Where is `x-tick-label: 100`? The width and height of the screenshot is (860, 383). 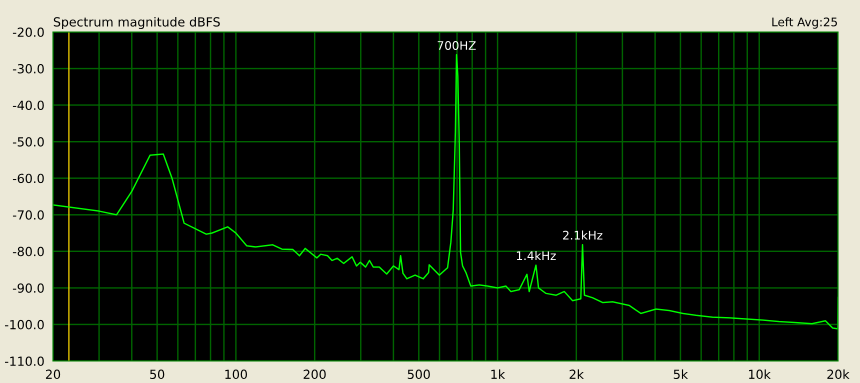 x-tick-label: 100 is located at coordinates (236, 375).